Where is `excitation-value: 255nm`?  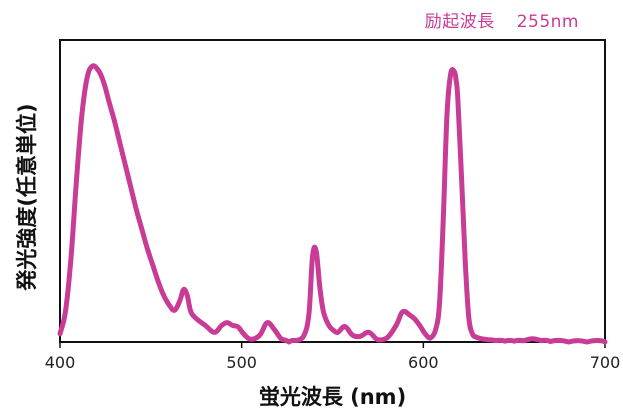 excitation-value: 255nm is located at coordinates (547, 22).